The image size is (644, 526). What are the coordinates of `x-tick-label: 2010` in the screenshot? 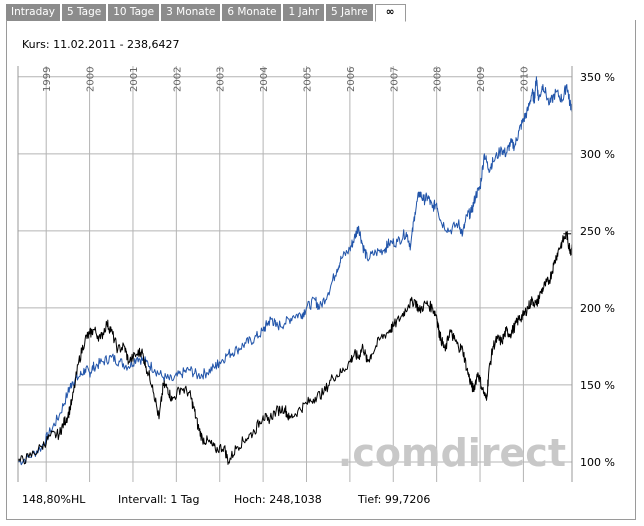 It's located at (524, 79).